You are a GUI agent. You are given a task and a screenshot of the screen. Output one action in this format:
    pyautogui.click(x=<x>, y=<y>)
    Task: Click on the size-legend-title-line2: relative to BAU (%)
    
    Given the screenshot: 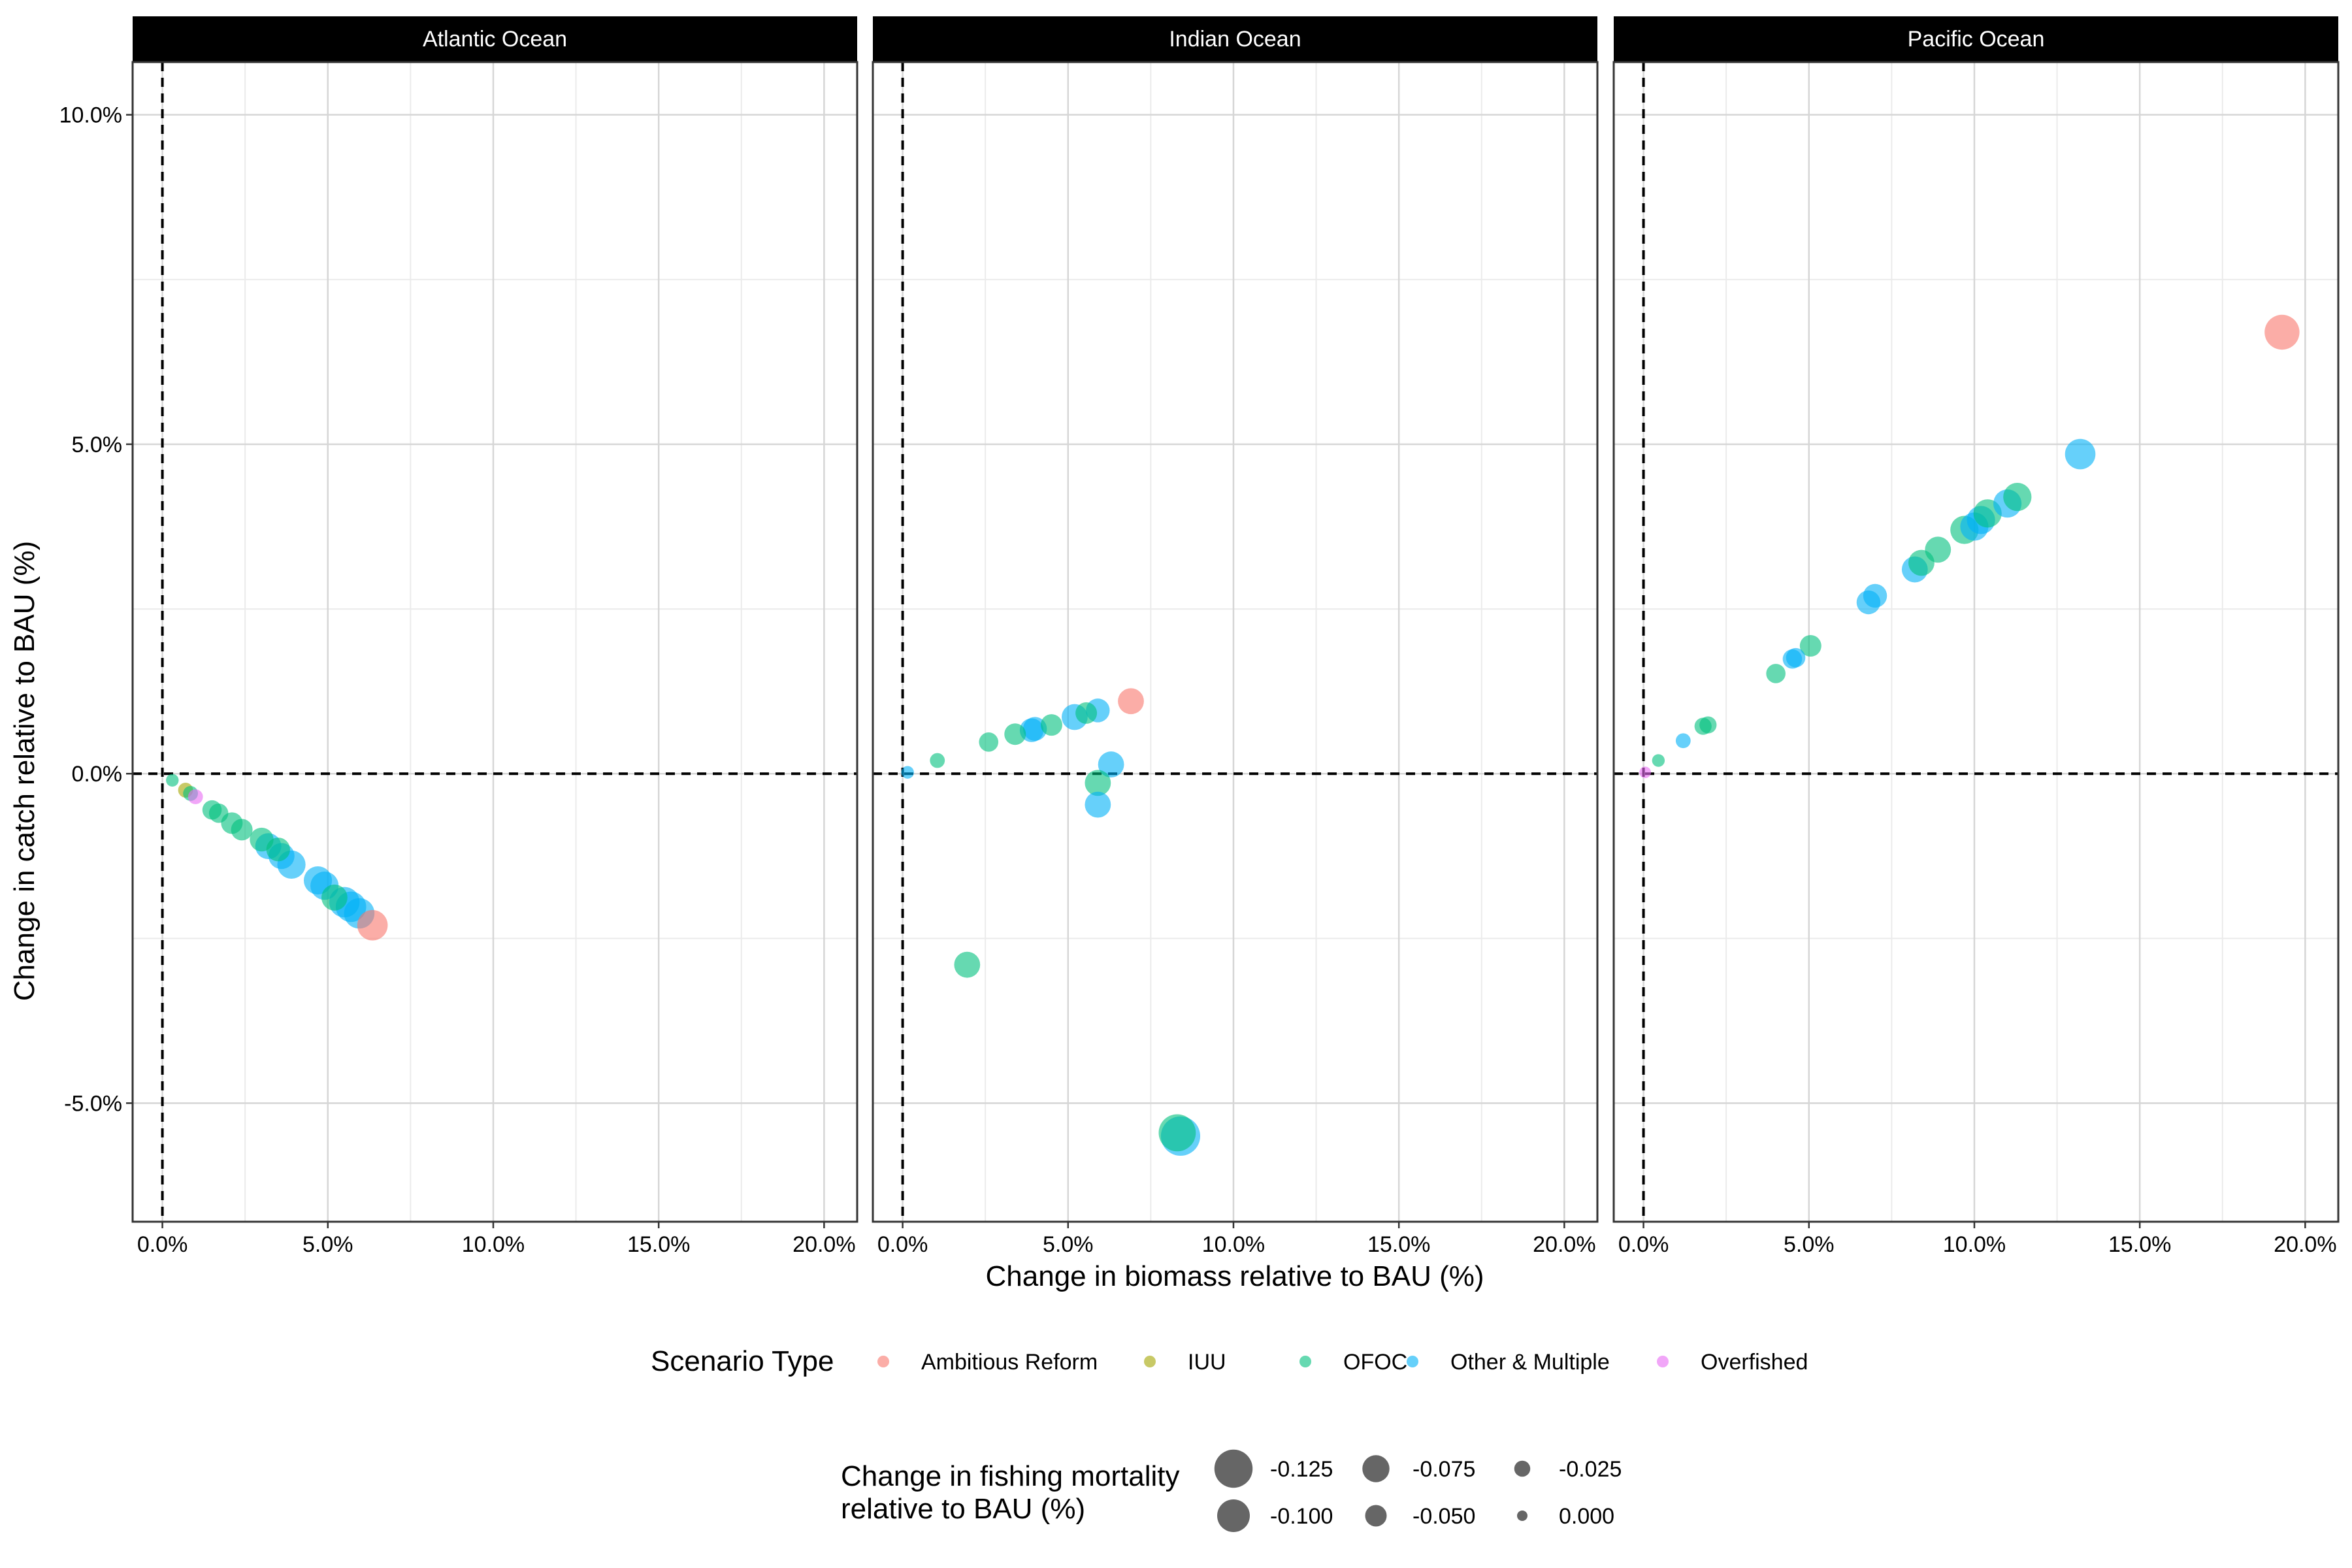 What is the action you would take?
    pyautogui.click(x=963, y=1509)
    